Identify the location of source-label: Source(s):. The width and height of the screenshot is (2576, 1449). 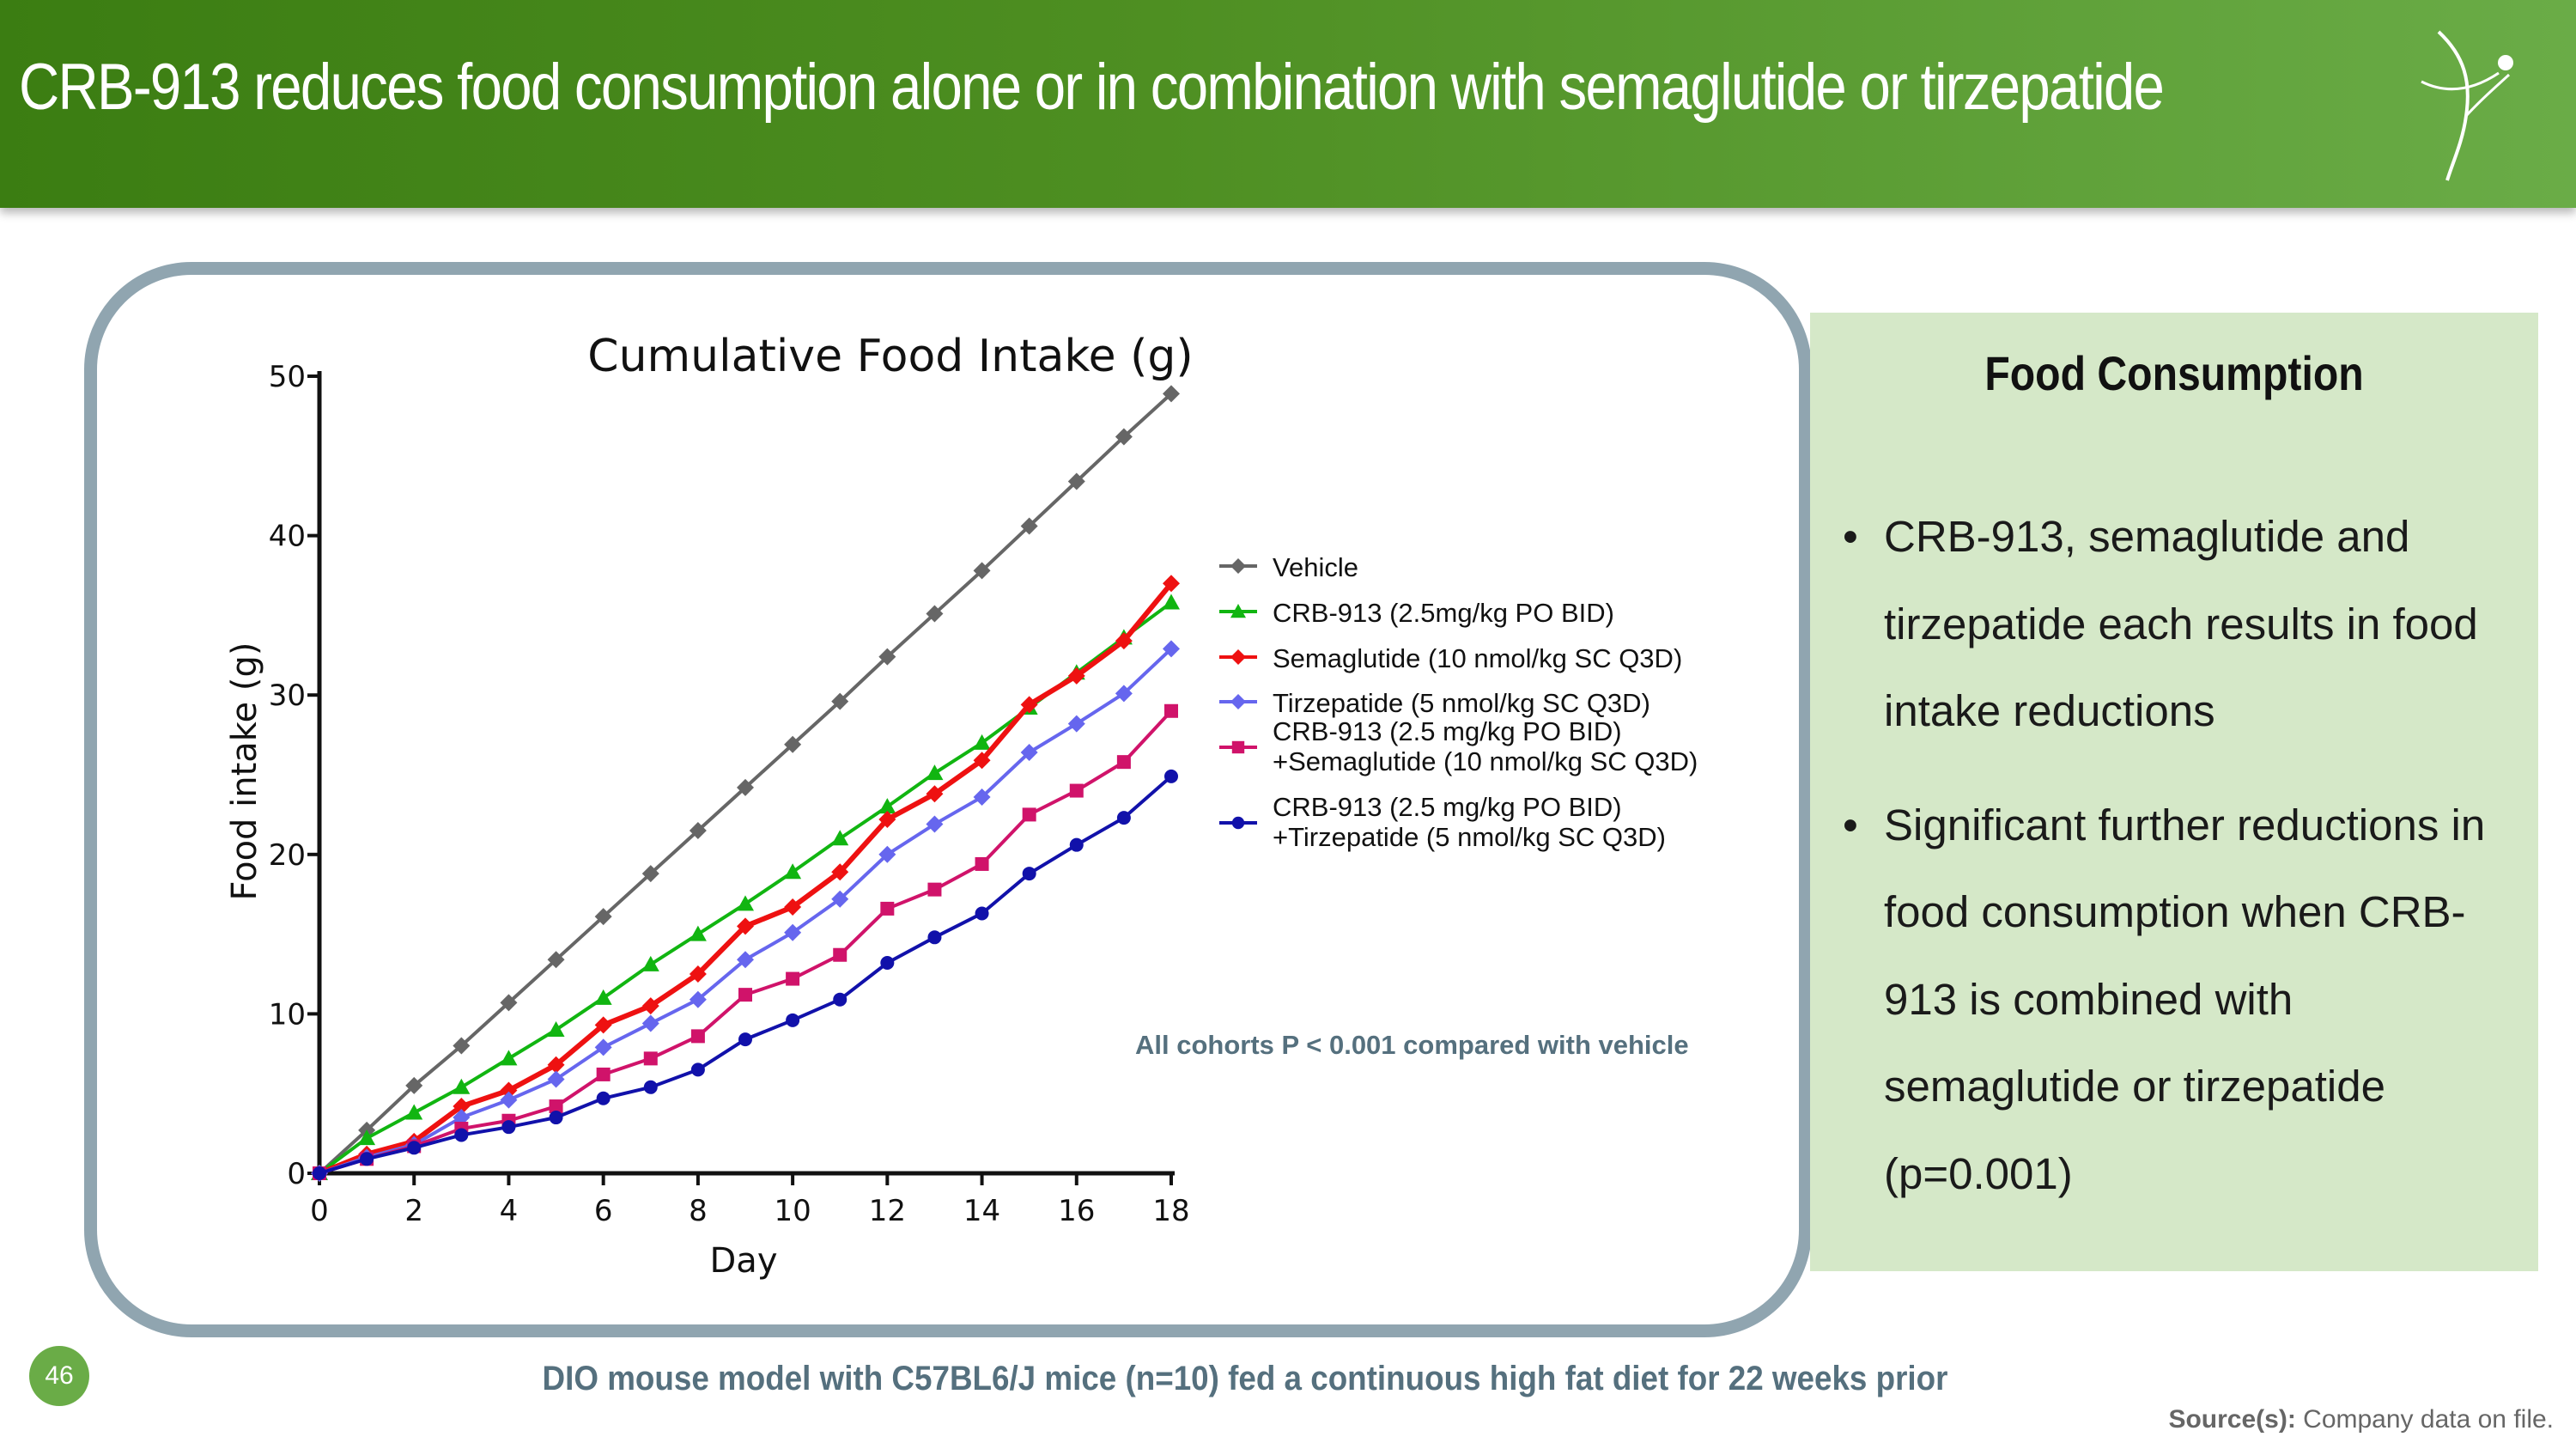
(2232, 1419).